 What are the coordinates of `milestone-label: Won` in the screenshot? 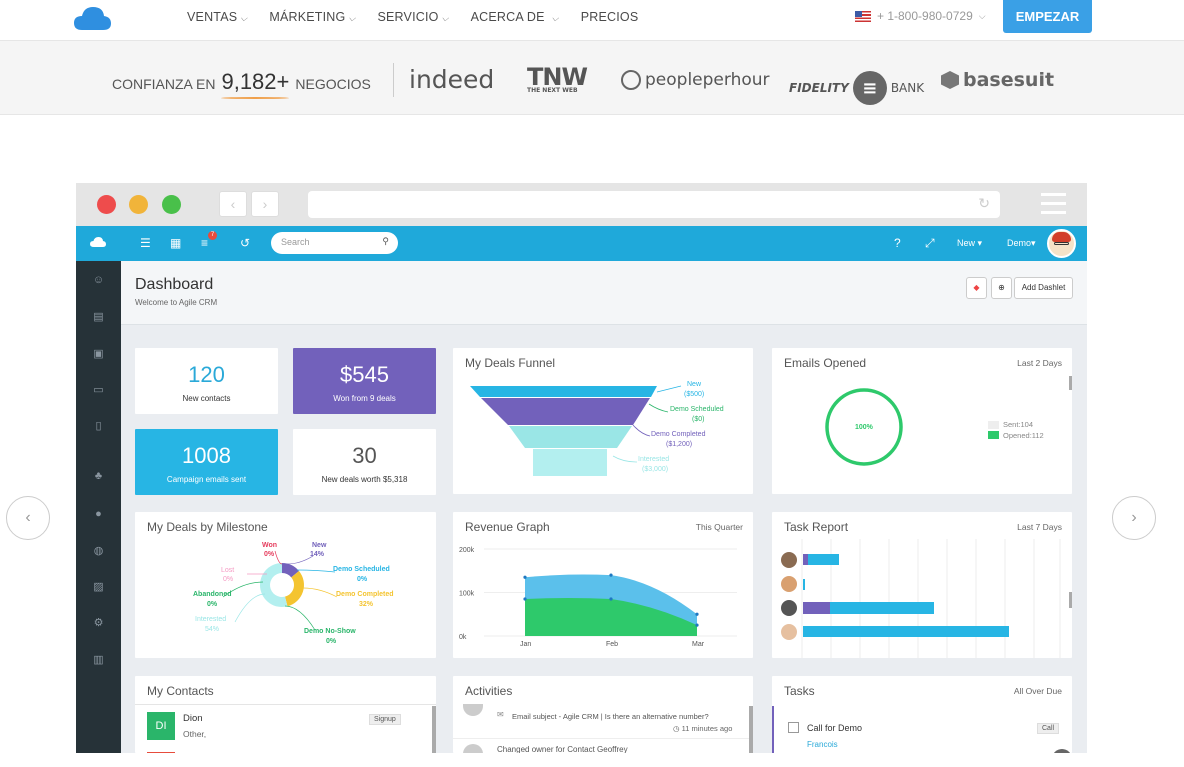 It's located at (270, 545).